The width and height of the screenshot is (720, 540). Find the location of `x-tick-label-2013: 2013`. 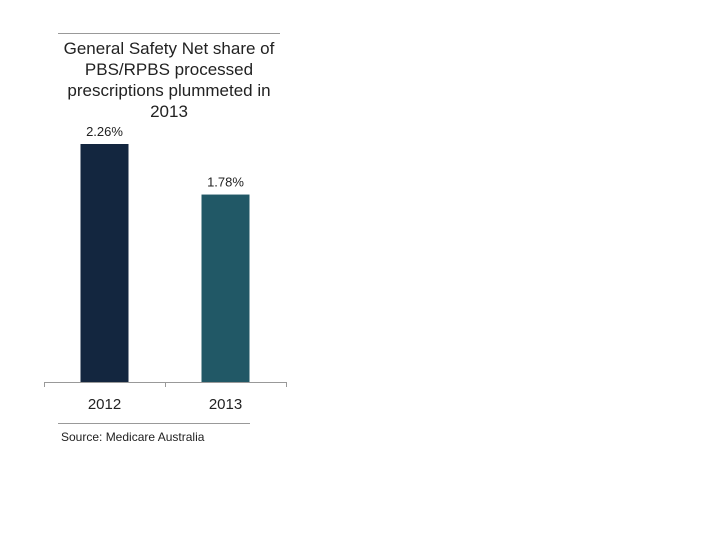

x-tick-label-2013: 2013 is located at coordinates (225, 404).